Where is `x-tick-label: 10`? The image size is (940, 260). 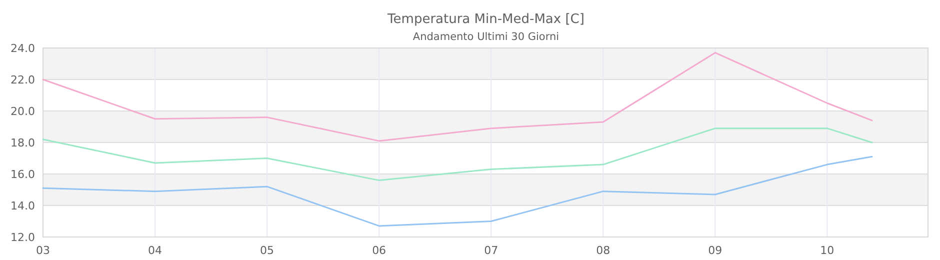
x-tick-label: 10 is located at coordinates (827, 250).